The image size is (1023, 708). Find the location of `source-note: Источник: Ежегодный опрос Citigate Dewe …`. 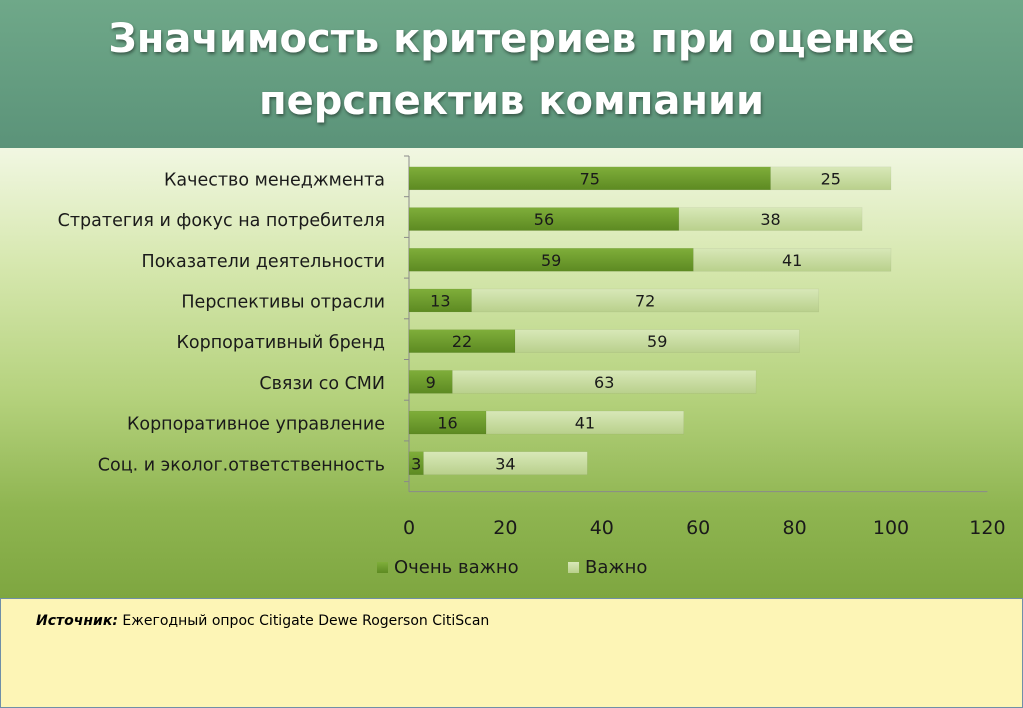

source-note: Источник: Ежегодный опрос Citigate Dewe … is located at coordinates (262, 621).